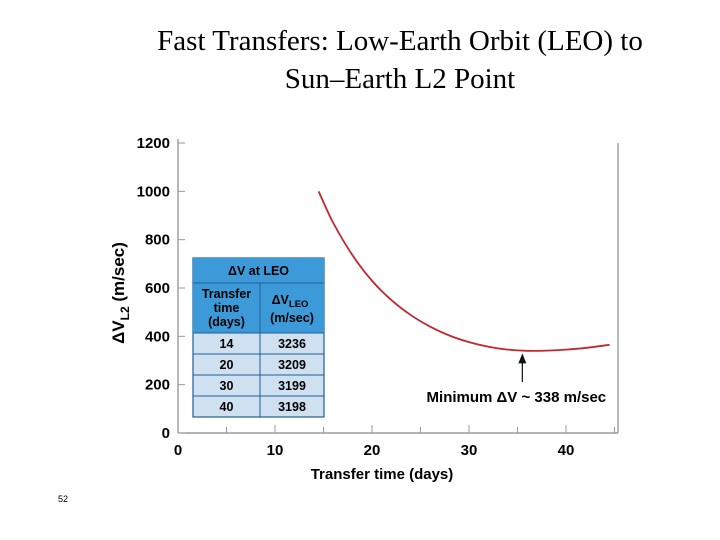  I want to click on y-axis-title: ΔVL2 (m/sec), so click(120, 293).